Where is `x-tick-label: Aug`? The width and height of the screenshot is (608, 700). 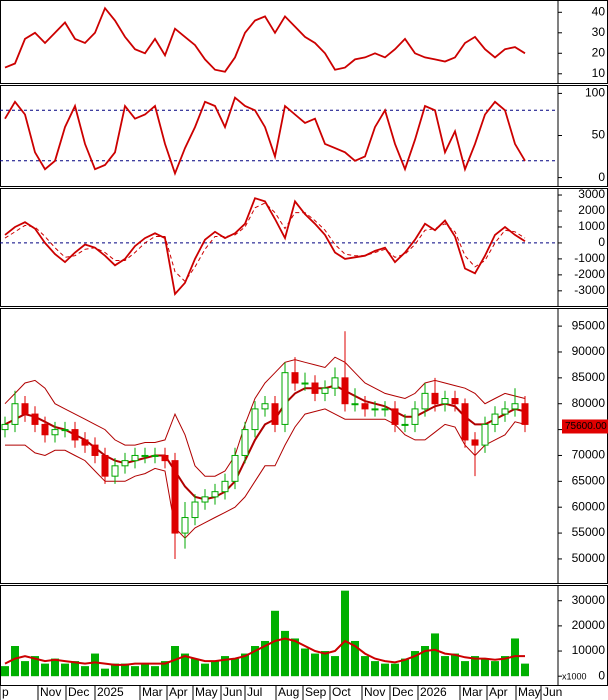 x-tick-label: Aug is located at coordinates (288, 692).